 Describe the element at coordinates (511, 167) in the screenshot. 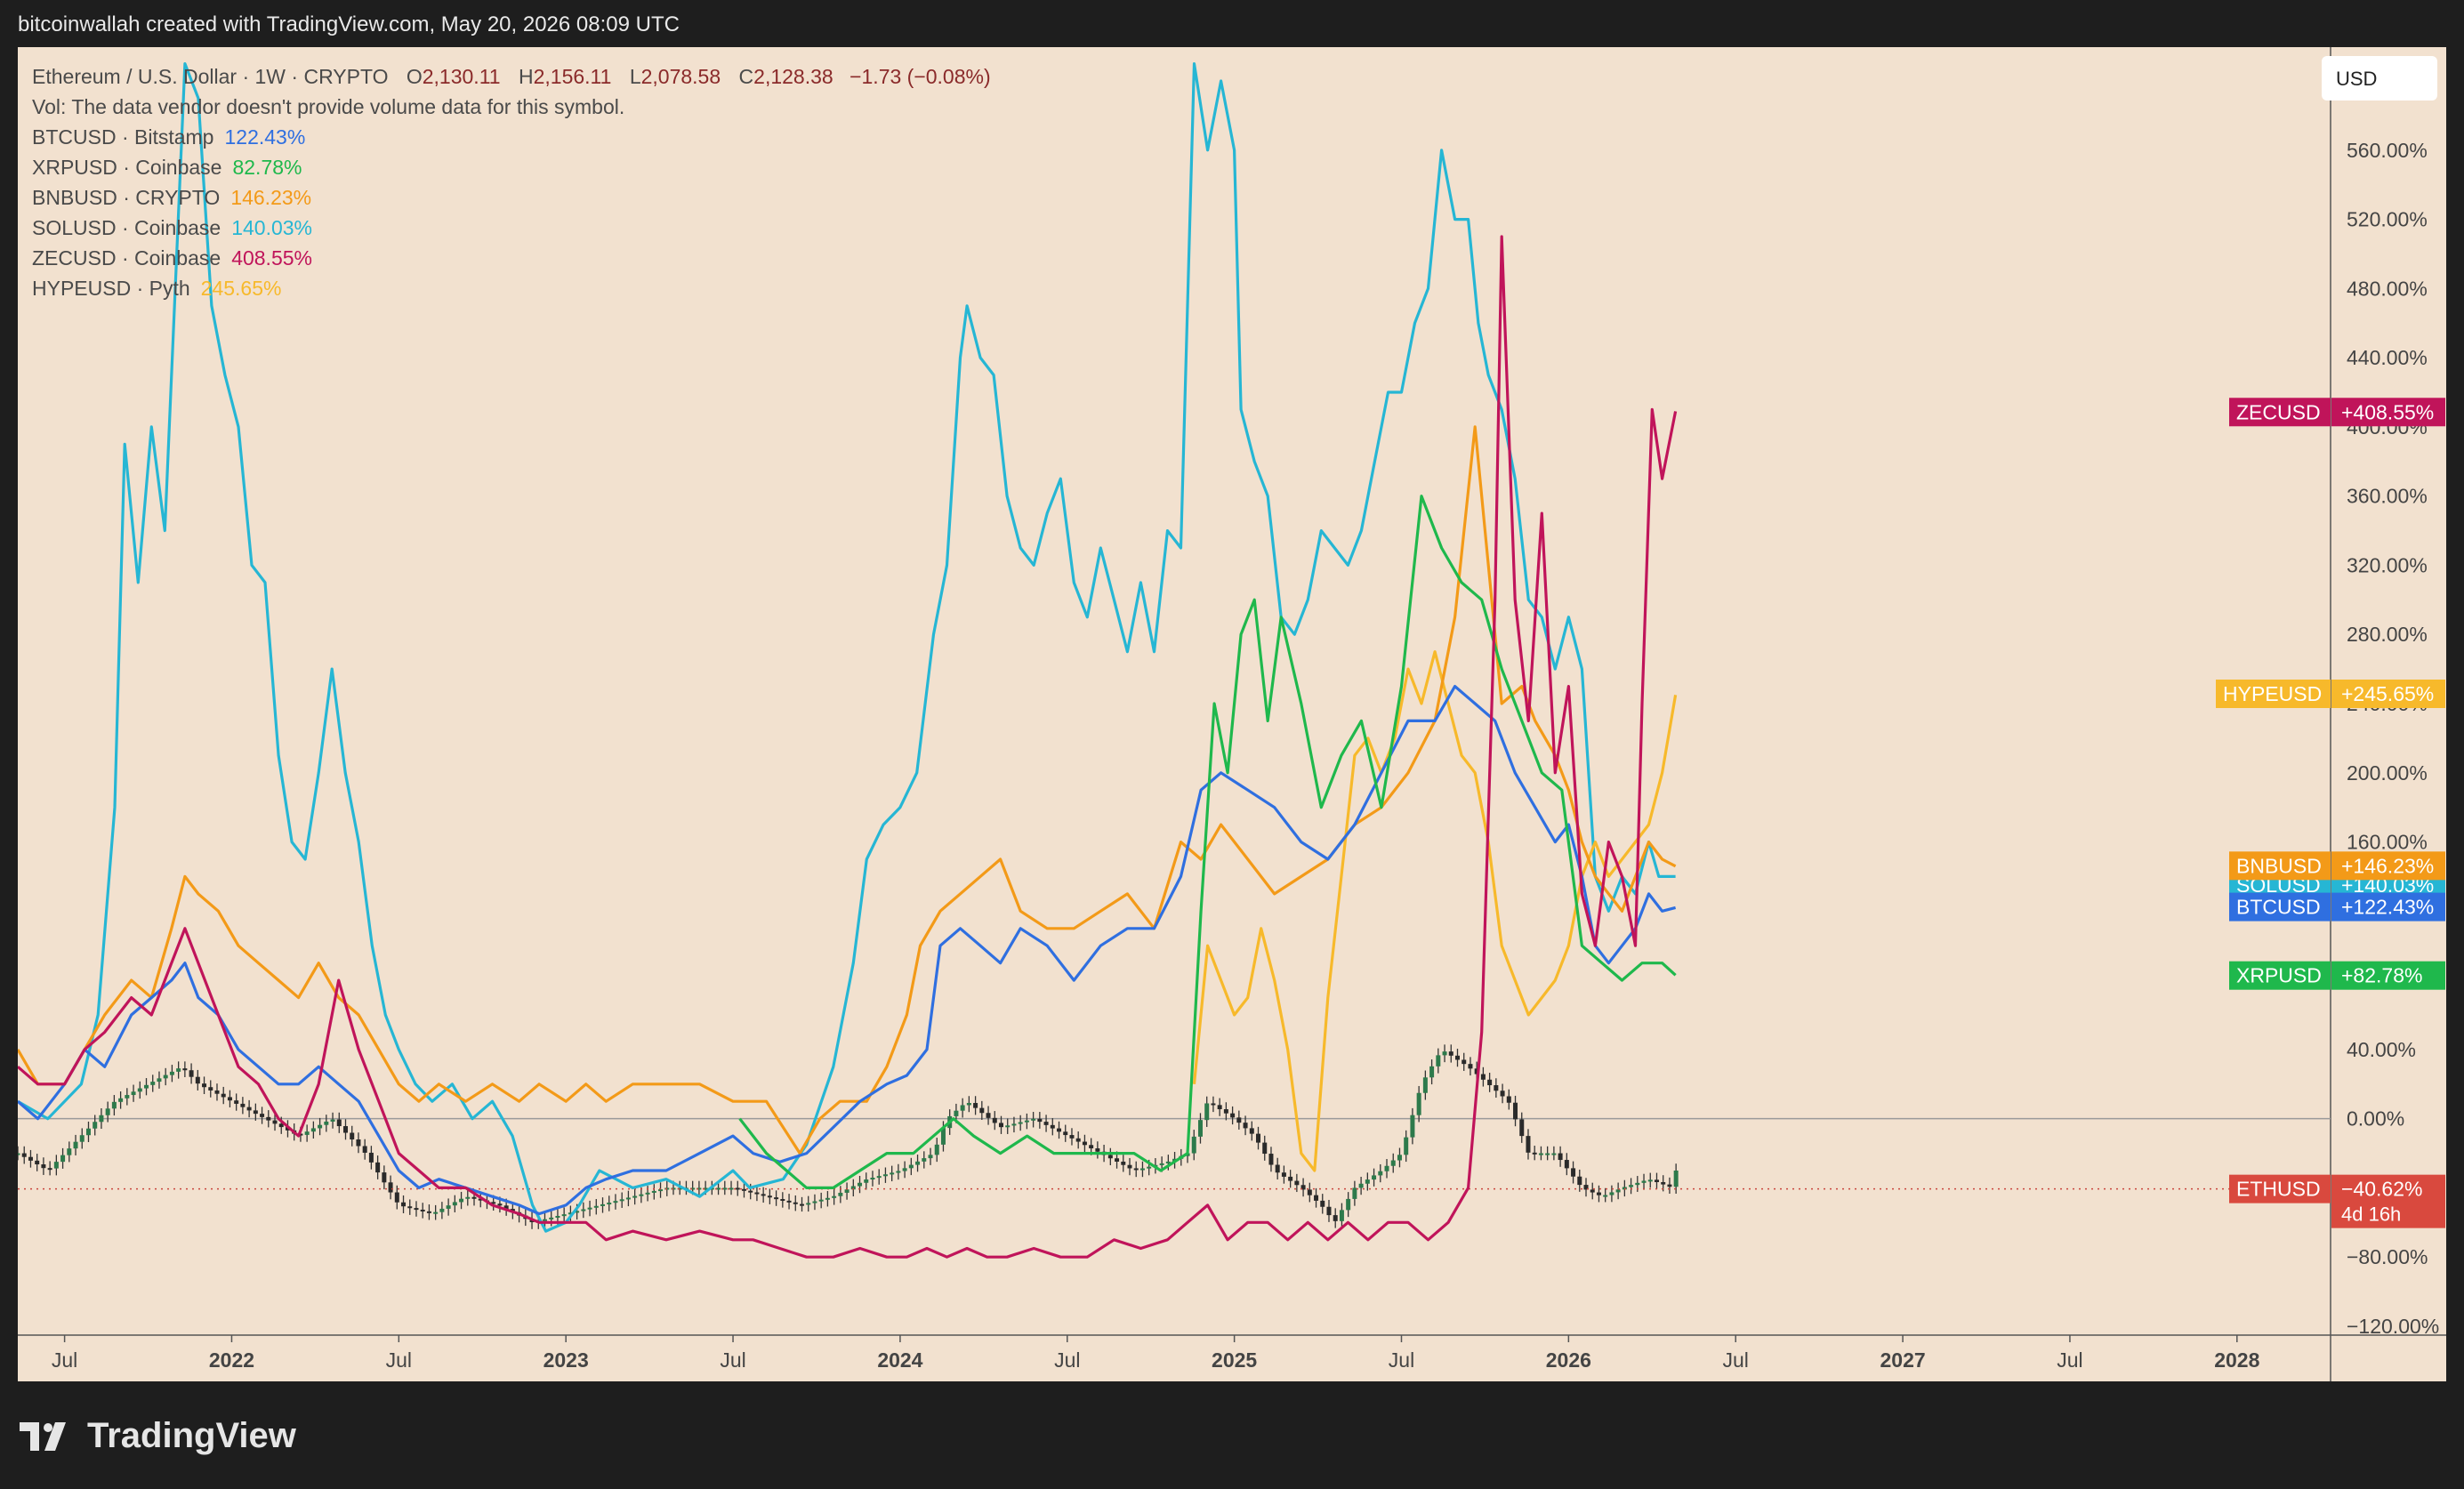

I see `legend-item: XRPUSD · Coinbase 82.78%` at that location.